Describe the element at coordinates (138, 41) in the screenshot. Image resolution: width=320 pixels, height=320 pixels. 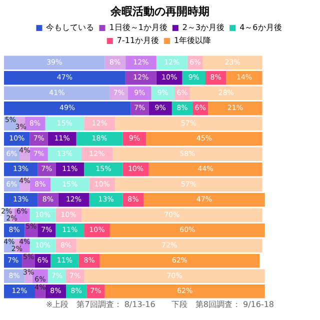
I see `legend-label: 7-11か月後` at that location.